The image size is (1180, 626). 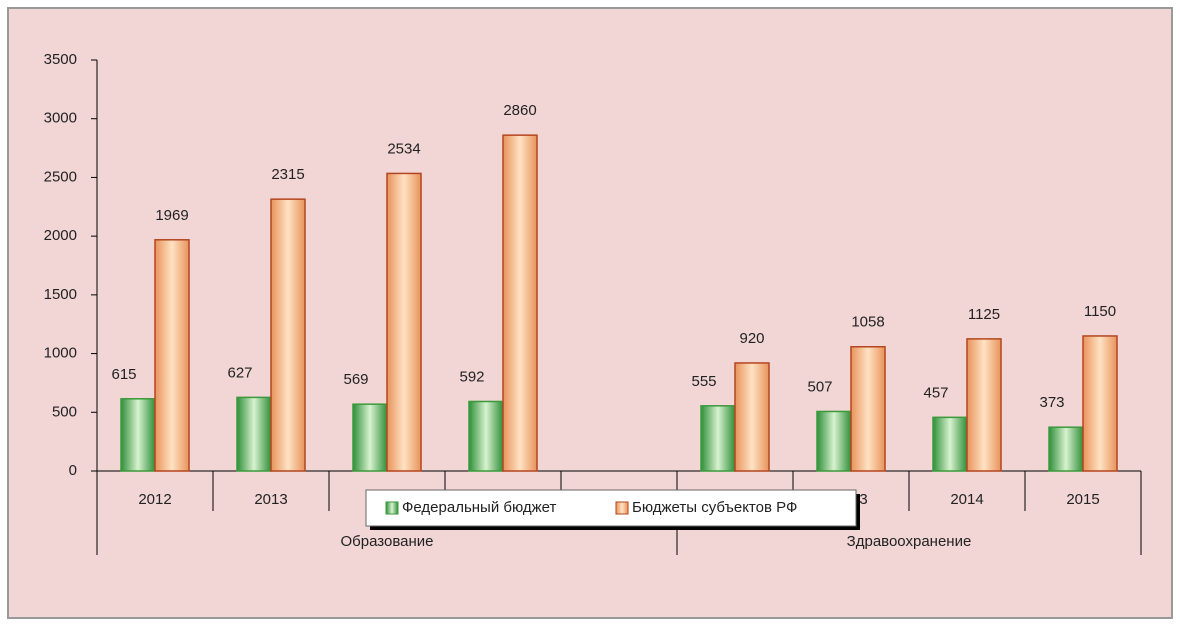 I want to click on x-tick-label: 2013, so click(x=270, y=499).